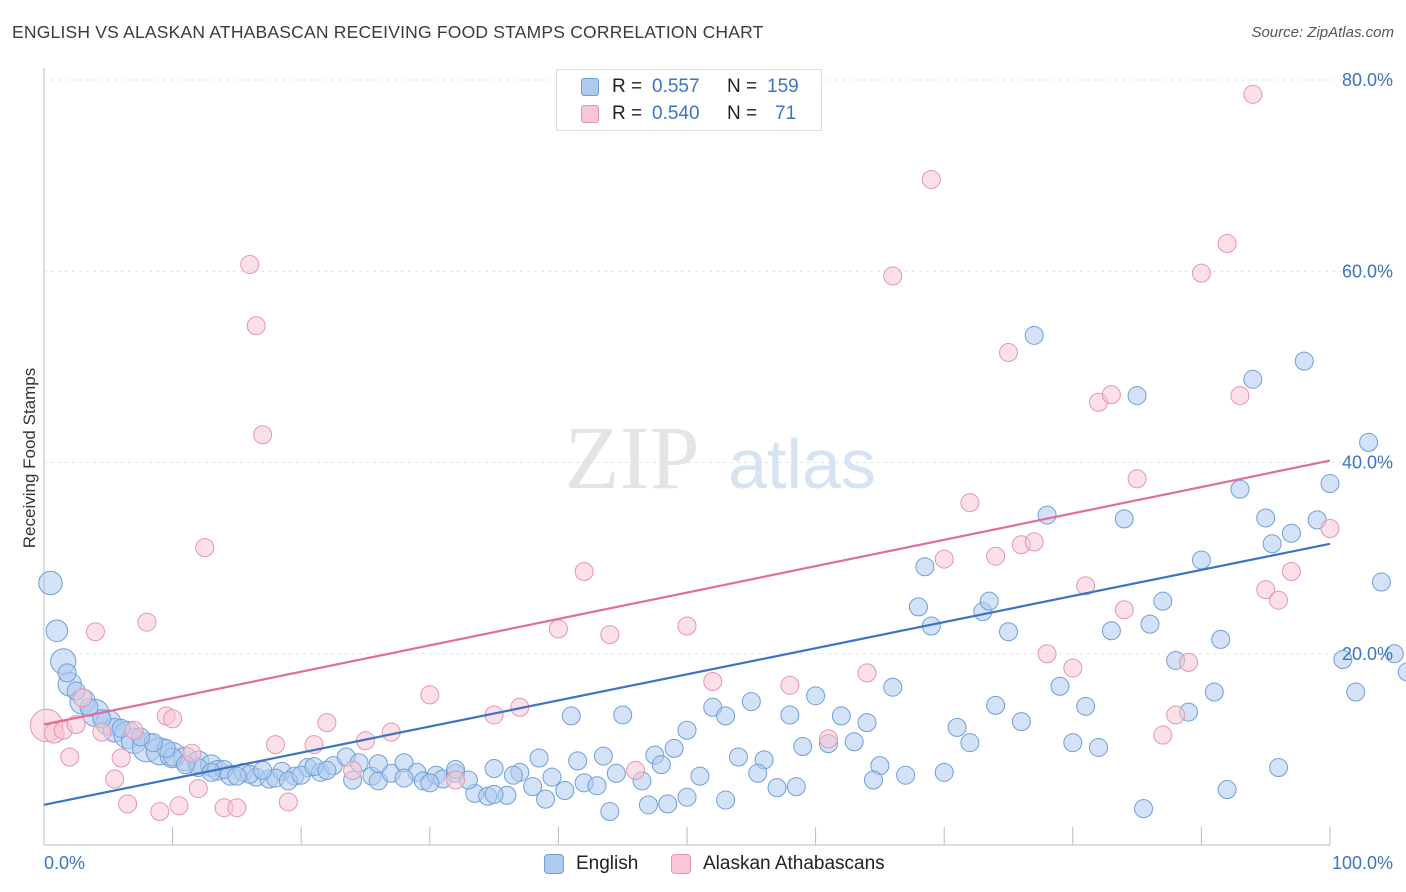 The image size is (1406, 892). What do you see at coordinates (1362, 863) in the screenshot?
I see `x-tick-label: 100.0%` at bounding box center [1362, 863].